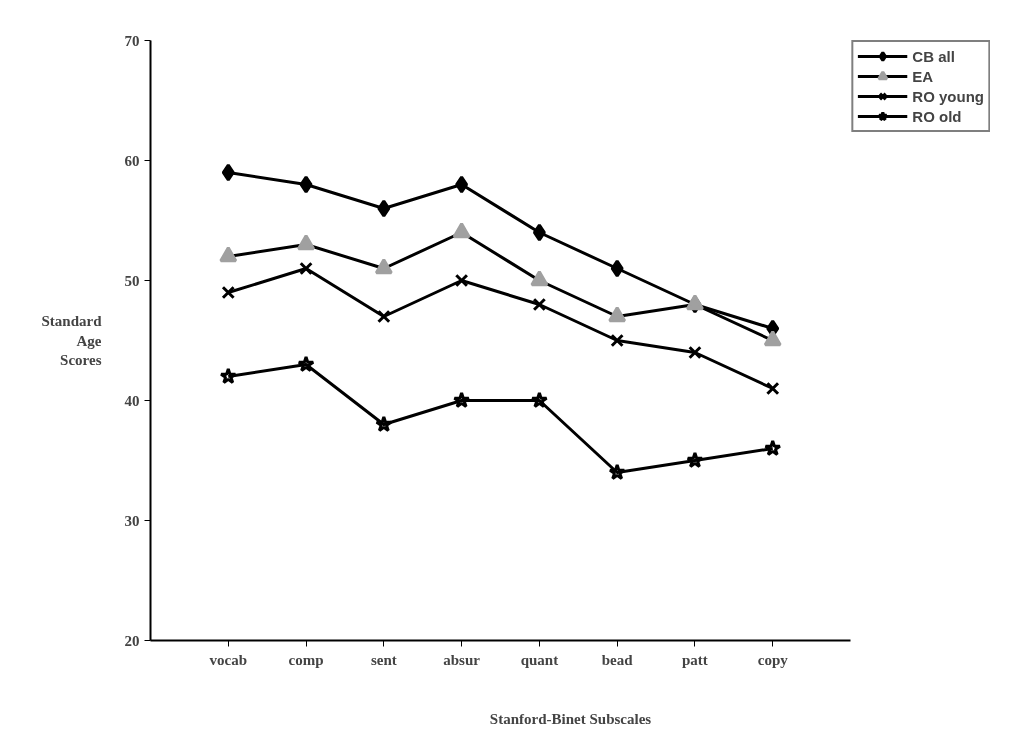  Describe the element at coordinates (132, 40) in the screenshot. I see `y-tick-label: 70` at that location.